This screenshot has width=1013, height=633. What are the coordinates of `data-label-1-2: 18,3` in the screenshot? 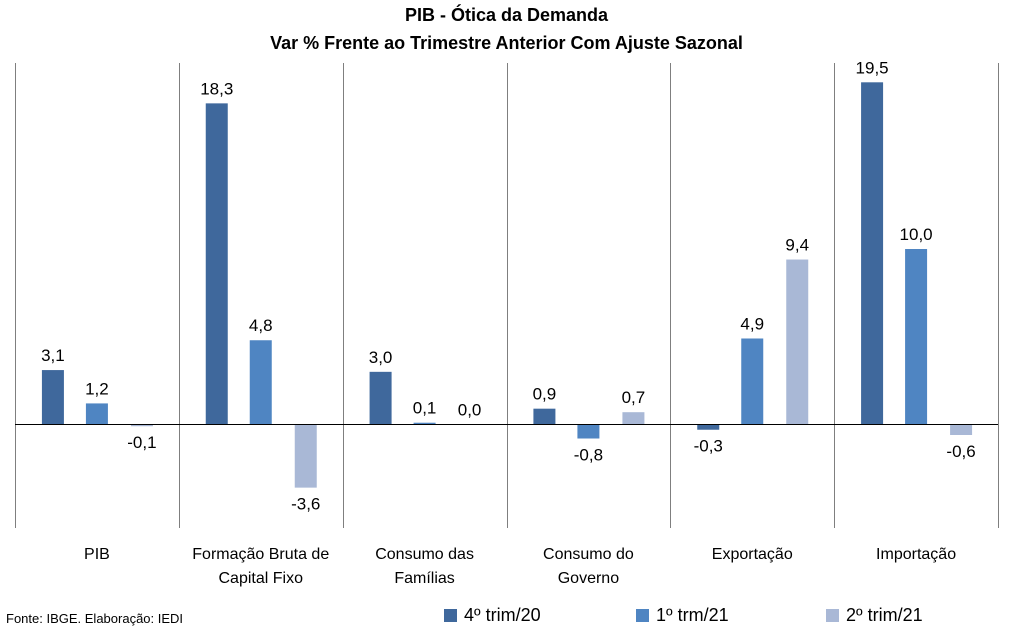 It's located at (216, 88).